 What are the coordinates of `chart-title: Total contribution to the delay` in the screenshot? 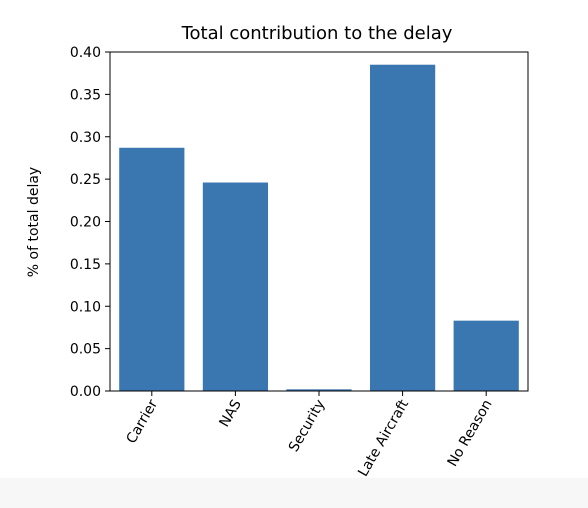 It's located at (317, 33).